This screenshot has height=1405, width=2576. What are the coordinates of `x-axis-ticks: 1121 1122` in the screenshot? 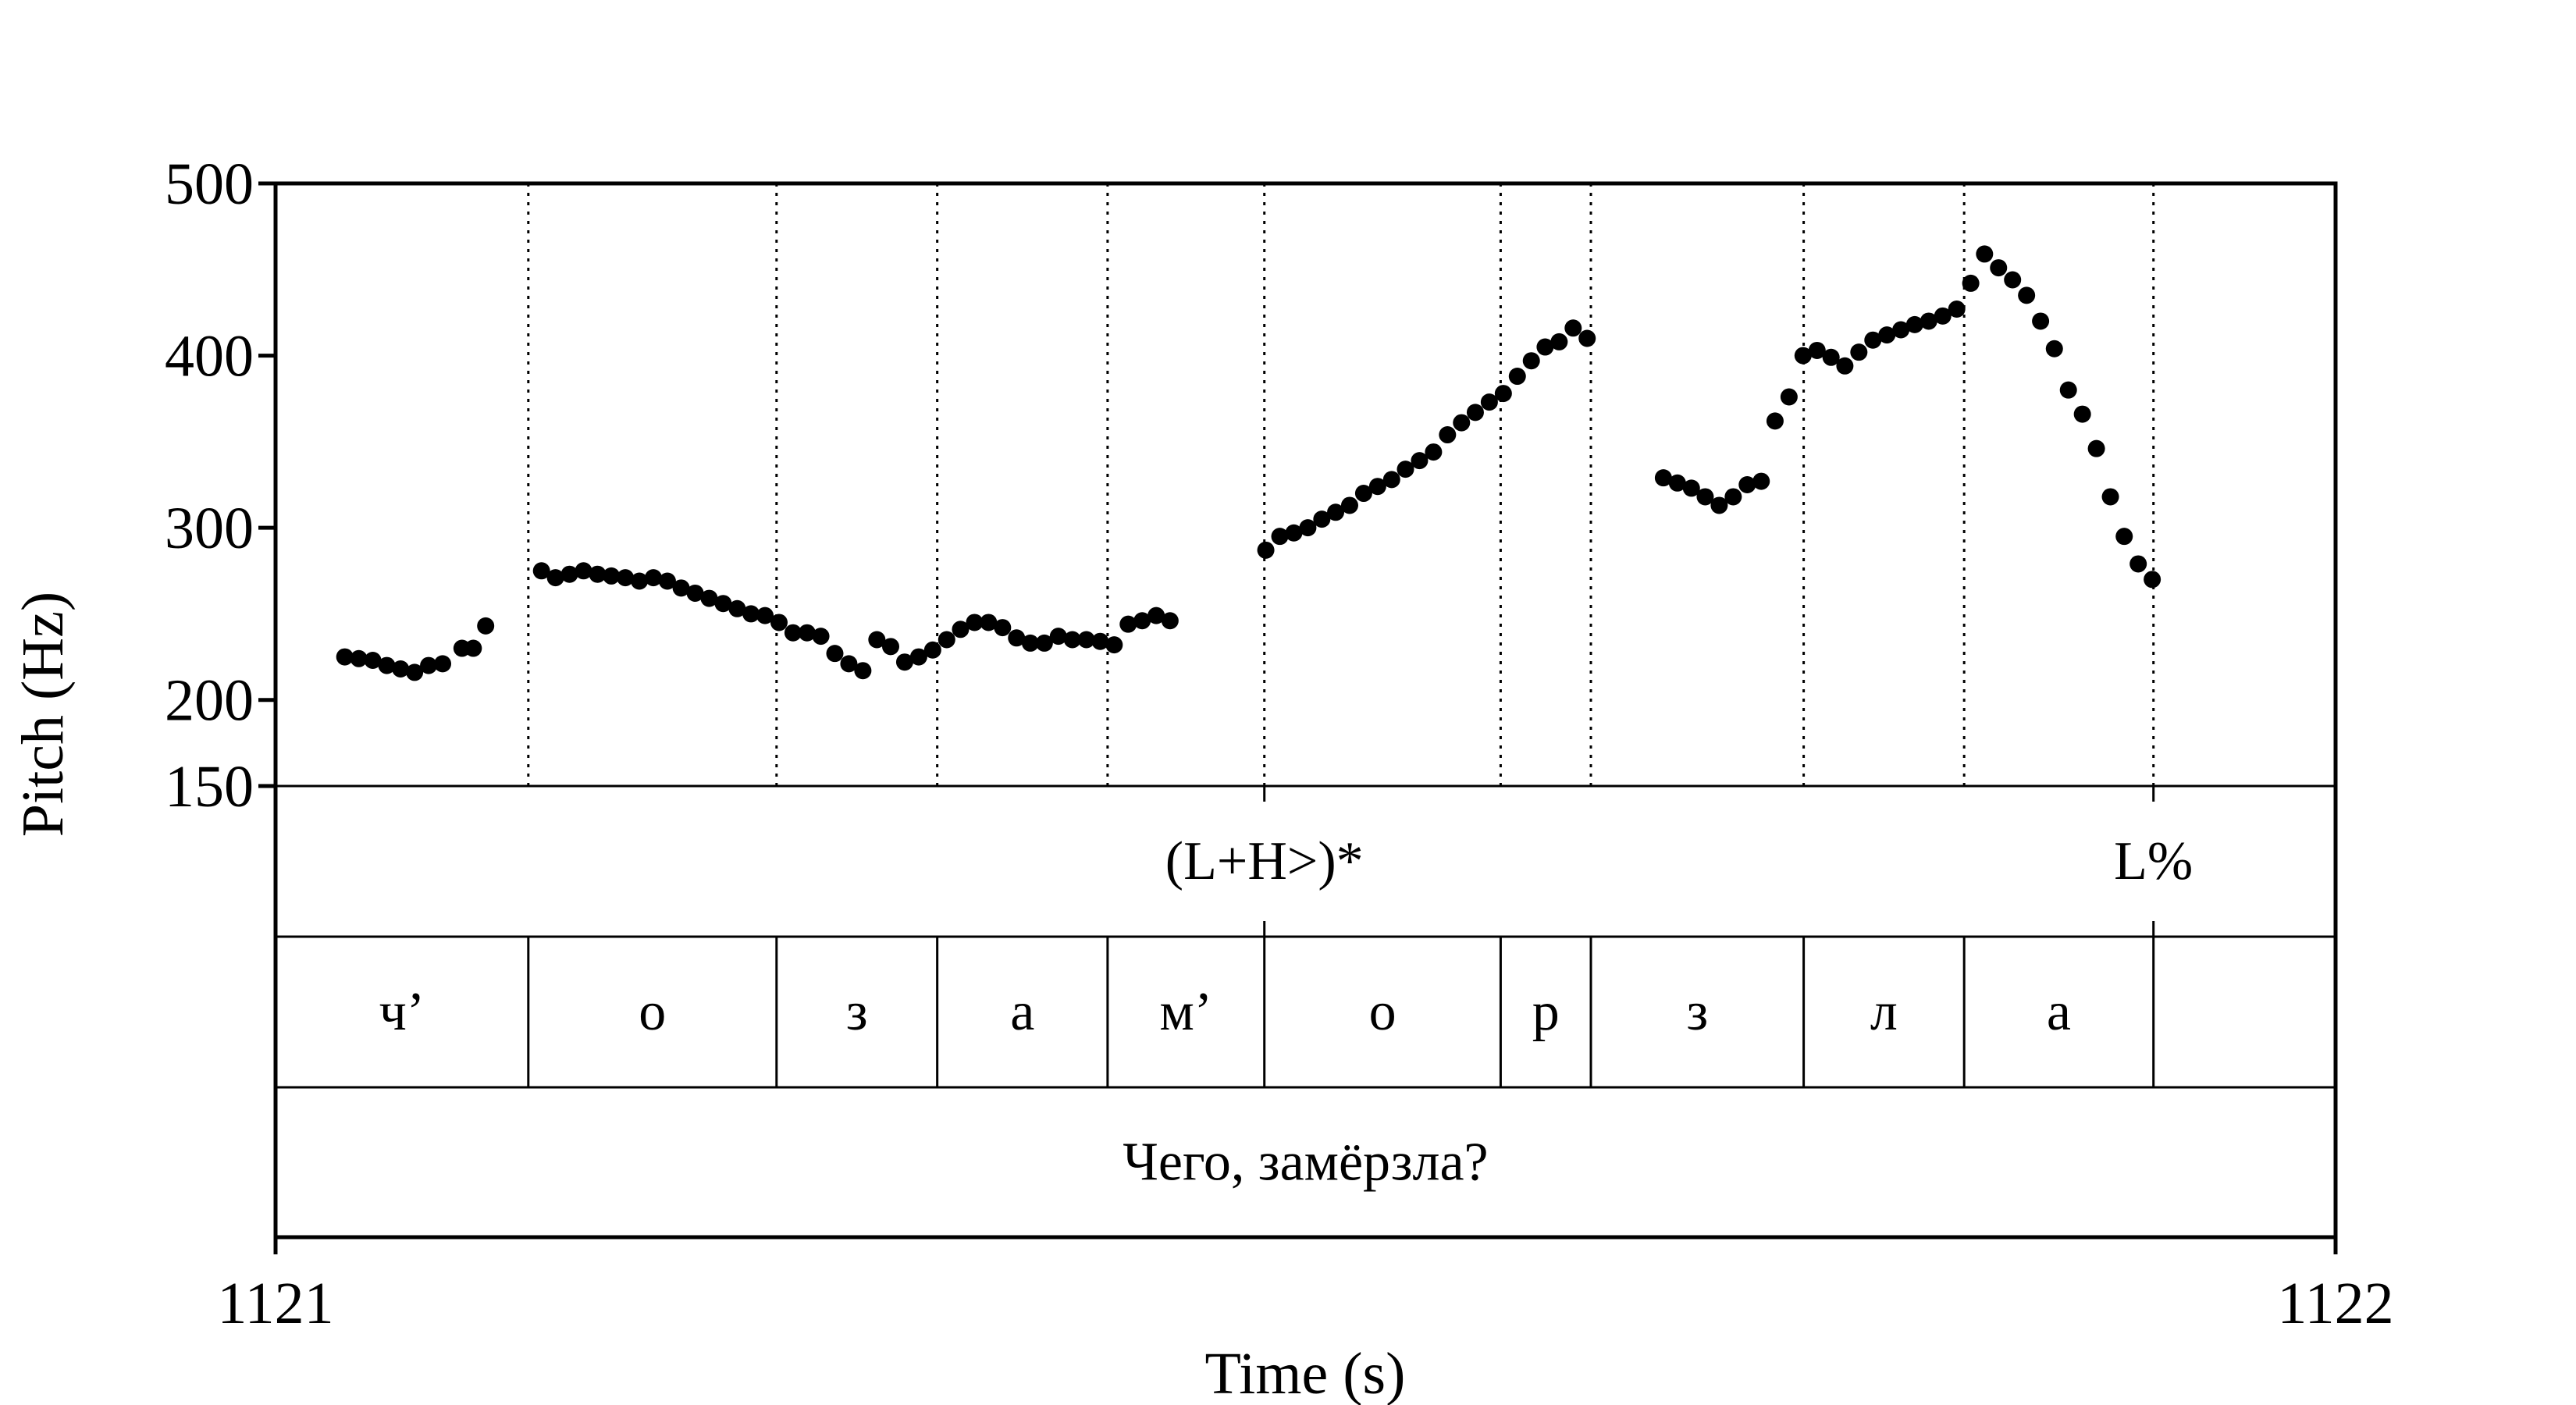 It's located at (1305, 1287).